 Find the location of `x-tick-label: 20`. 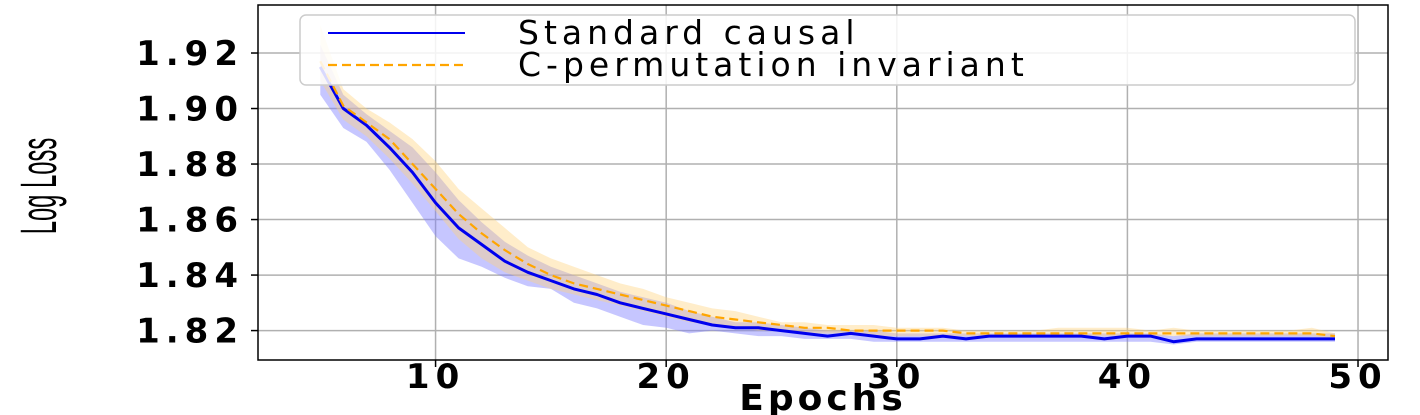

x-tick-label: 20 is located at coordinates (666, 377).